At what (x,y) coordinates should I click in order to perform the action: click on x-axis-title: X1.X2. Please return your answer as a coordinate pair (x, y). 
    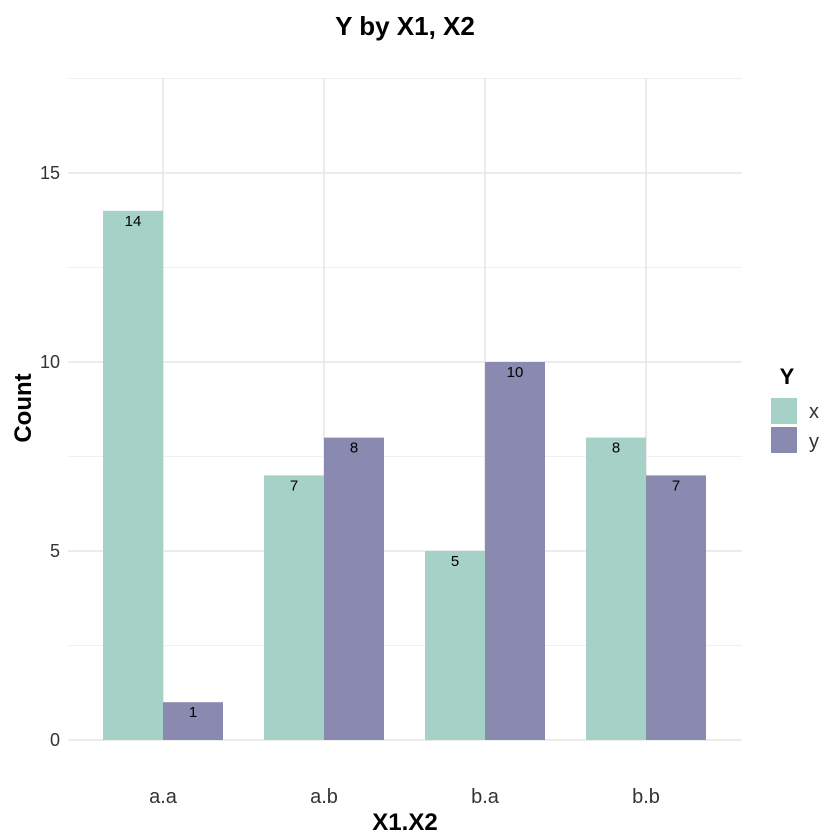
    Looking at the image, I should click on (404, 822).